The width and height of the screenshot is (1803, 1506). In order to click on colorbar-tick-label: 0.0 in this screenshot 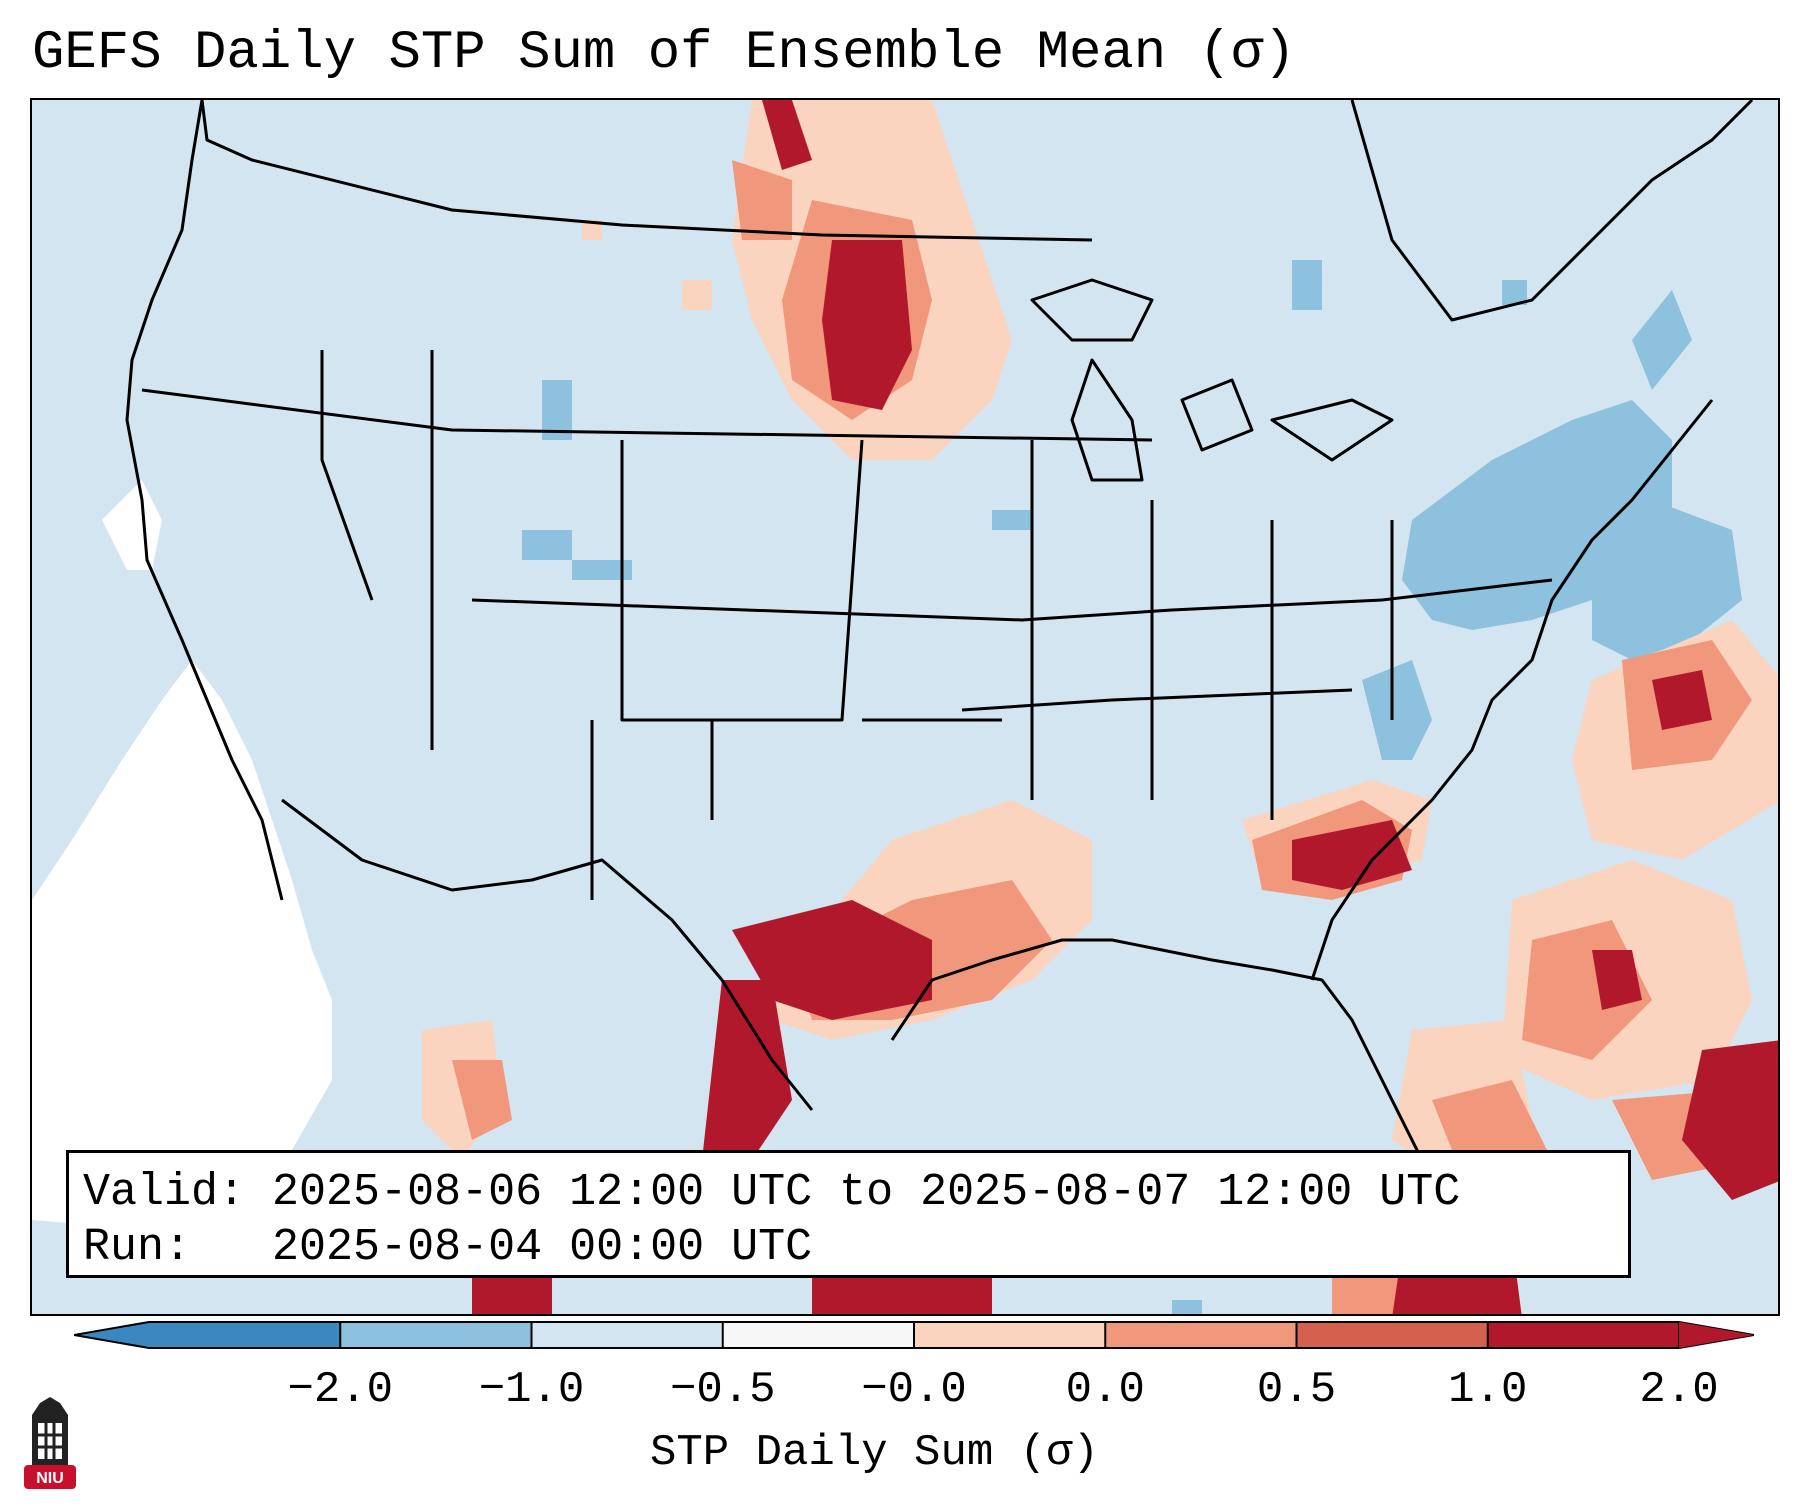, I will do `click(1105, 1390)`.